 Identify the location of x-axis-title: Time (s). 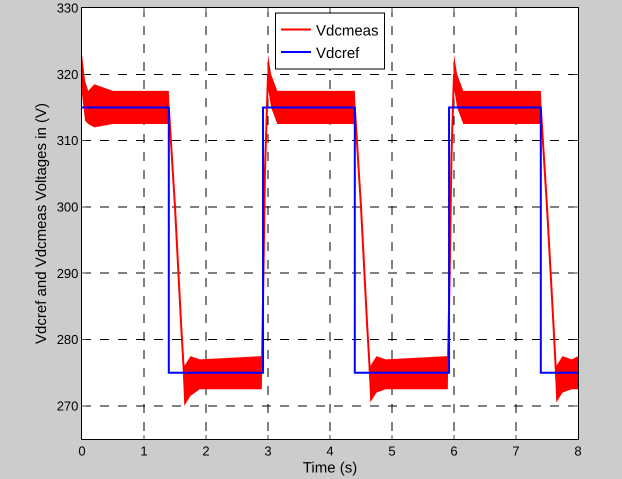
(330, 468).